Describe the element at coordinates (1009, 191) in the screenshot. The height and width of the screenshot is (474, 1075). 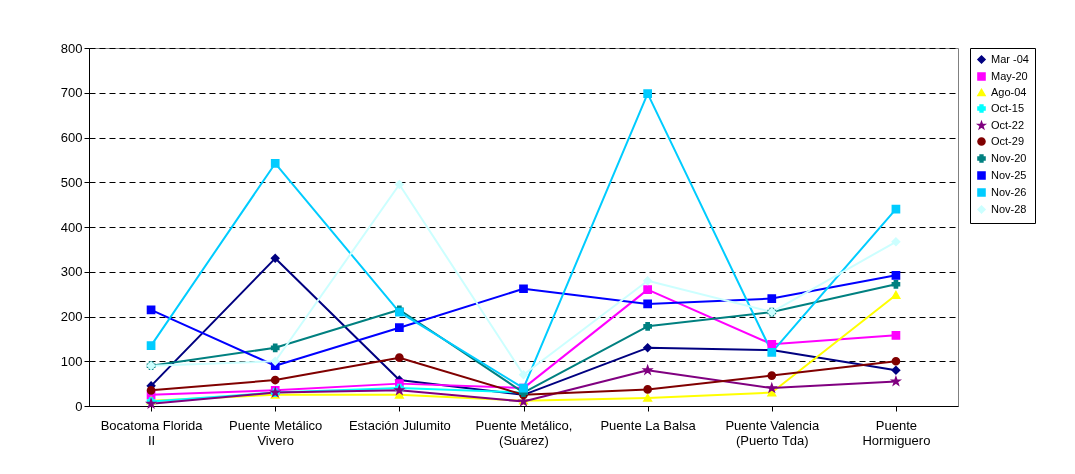
I see `legend-label: Nov-26` at that location.